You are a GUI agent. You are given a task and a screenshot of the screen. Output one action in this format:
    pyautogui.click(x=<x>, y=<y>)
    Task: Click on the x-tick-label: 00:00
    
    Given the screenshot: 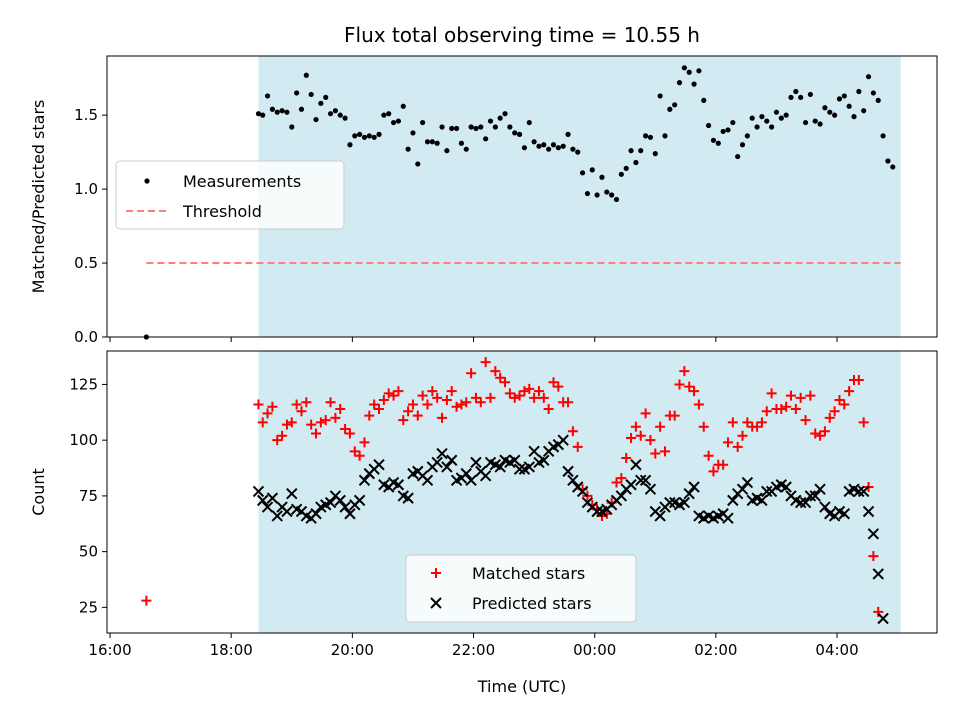 What is the action you would take?
    pyautogui.click(x=594, y=650)
    